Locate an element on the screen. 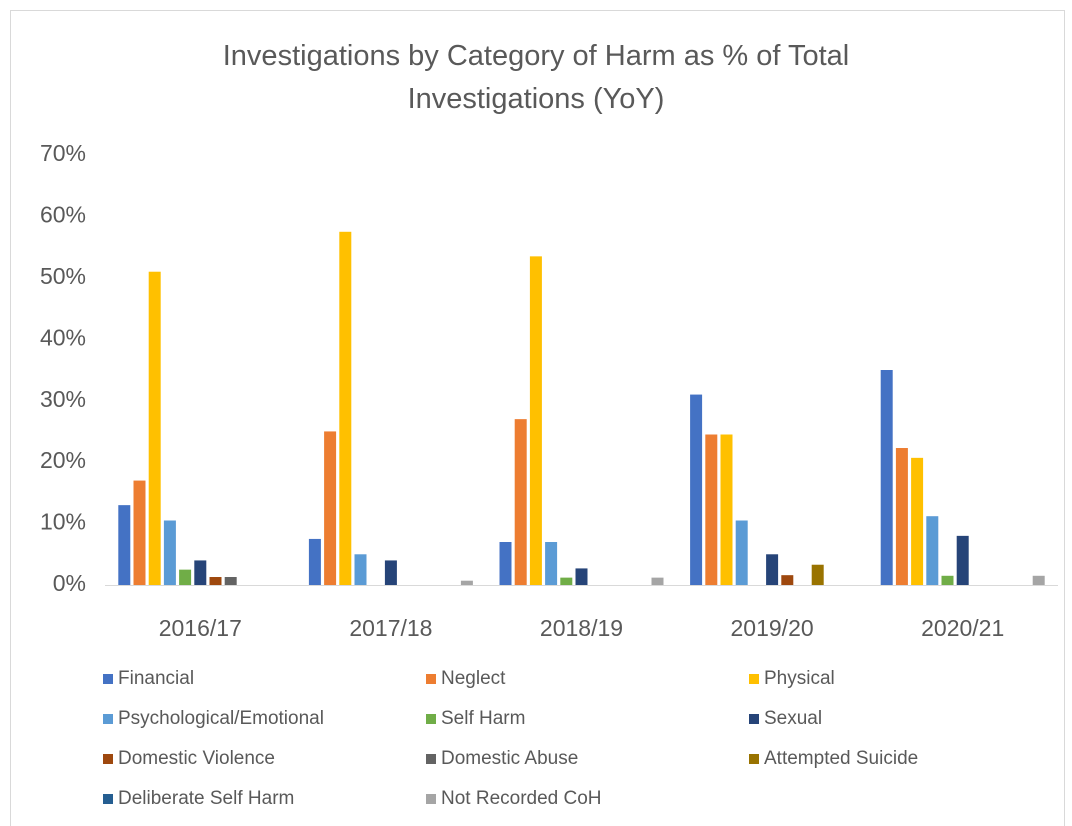 This screenshot has height=826, width=1072. y-tick-label: 30% is located at coordinates (63, 399).